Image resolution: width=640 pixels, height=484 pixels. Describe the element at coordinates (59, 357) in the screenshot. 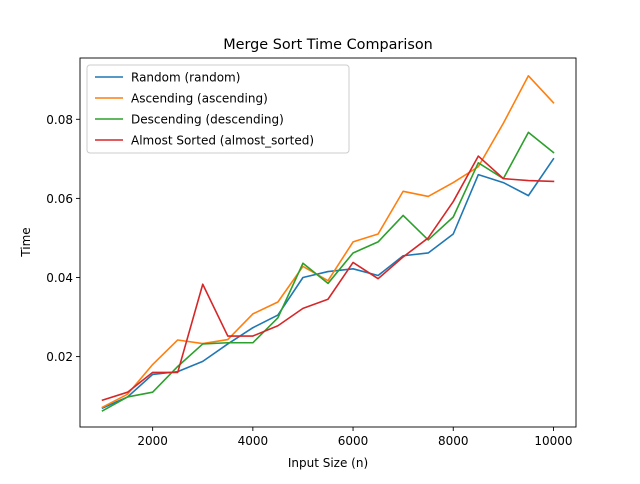

I see `y-tick-label-0: 0.02` at that location.